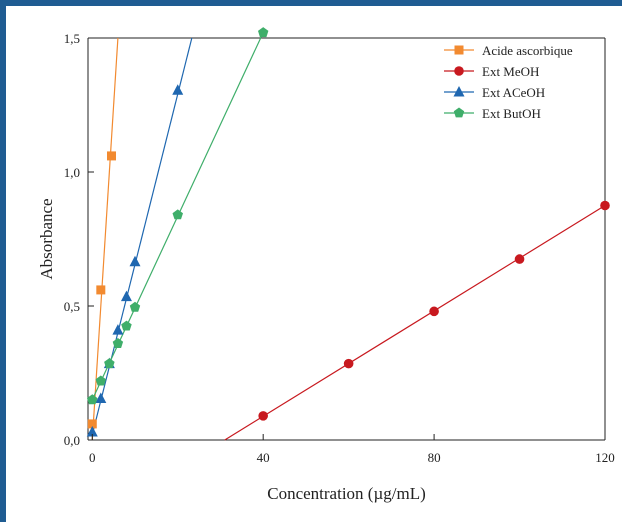 The image size is (622, 522). Describe the element at coordinates (605, 457) in the screenshot. I see `x-tick-label: 120` at that location.